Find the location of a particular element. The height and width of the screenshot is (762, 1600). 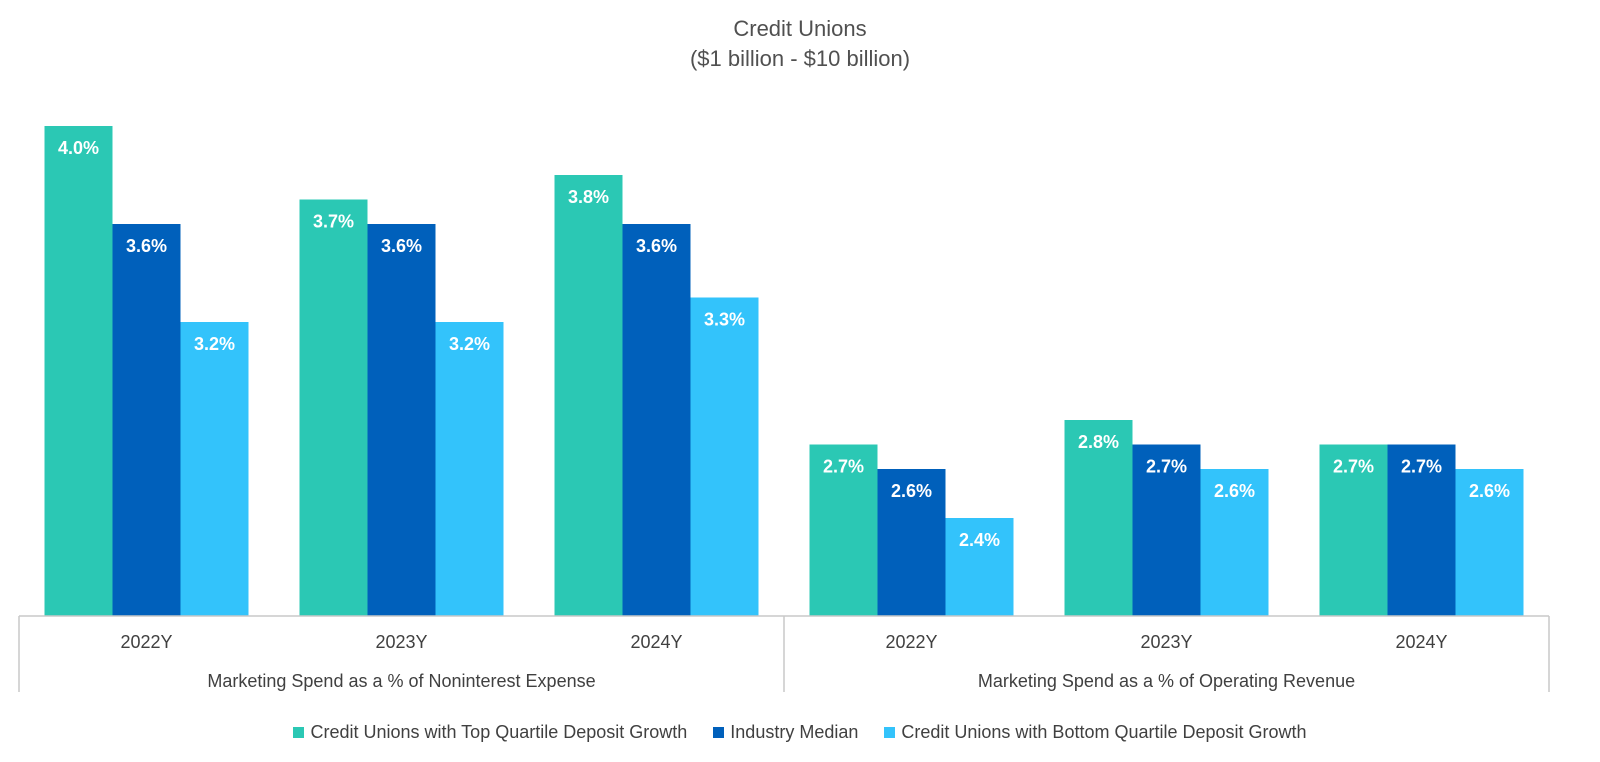

bar-s2-c4 is located at coordinates (1234, 542).